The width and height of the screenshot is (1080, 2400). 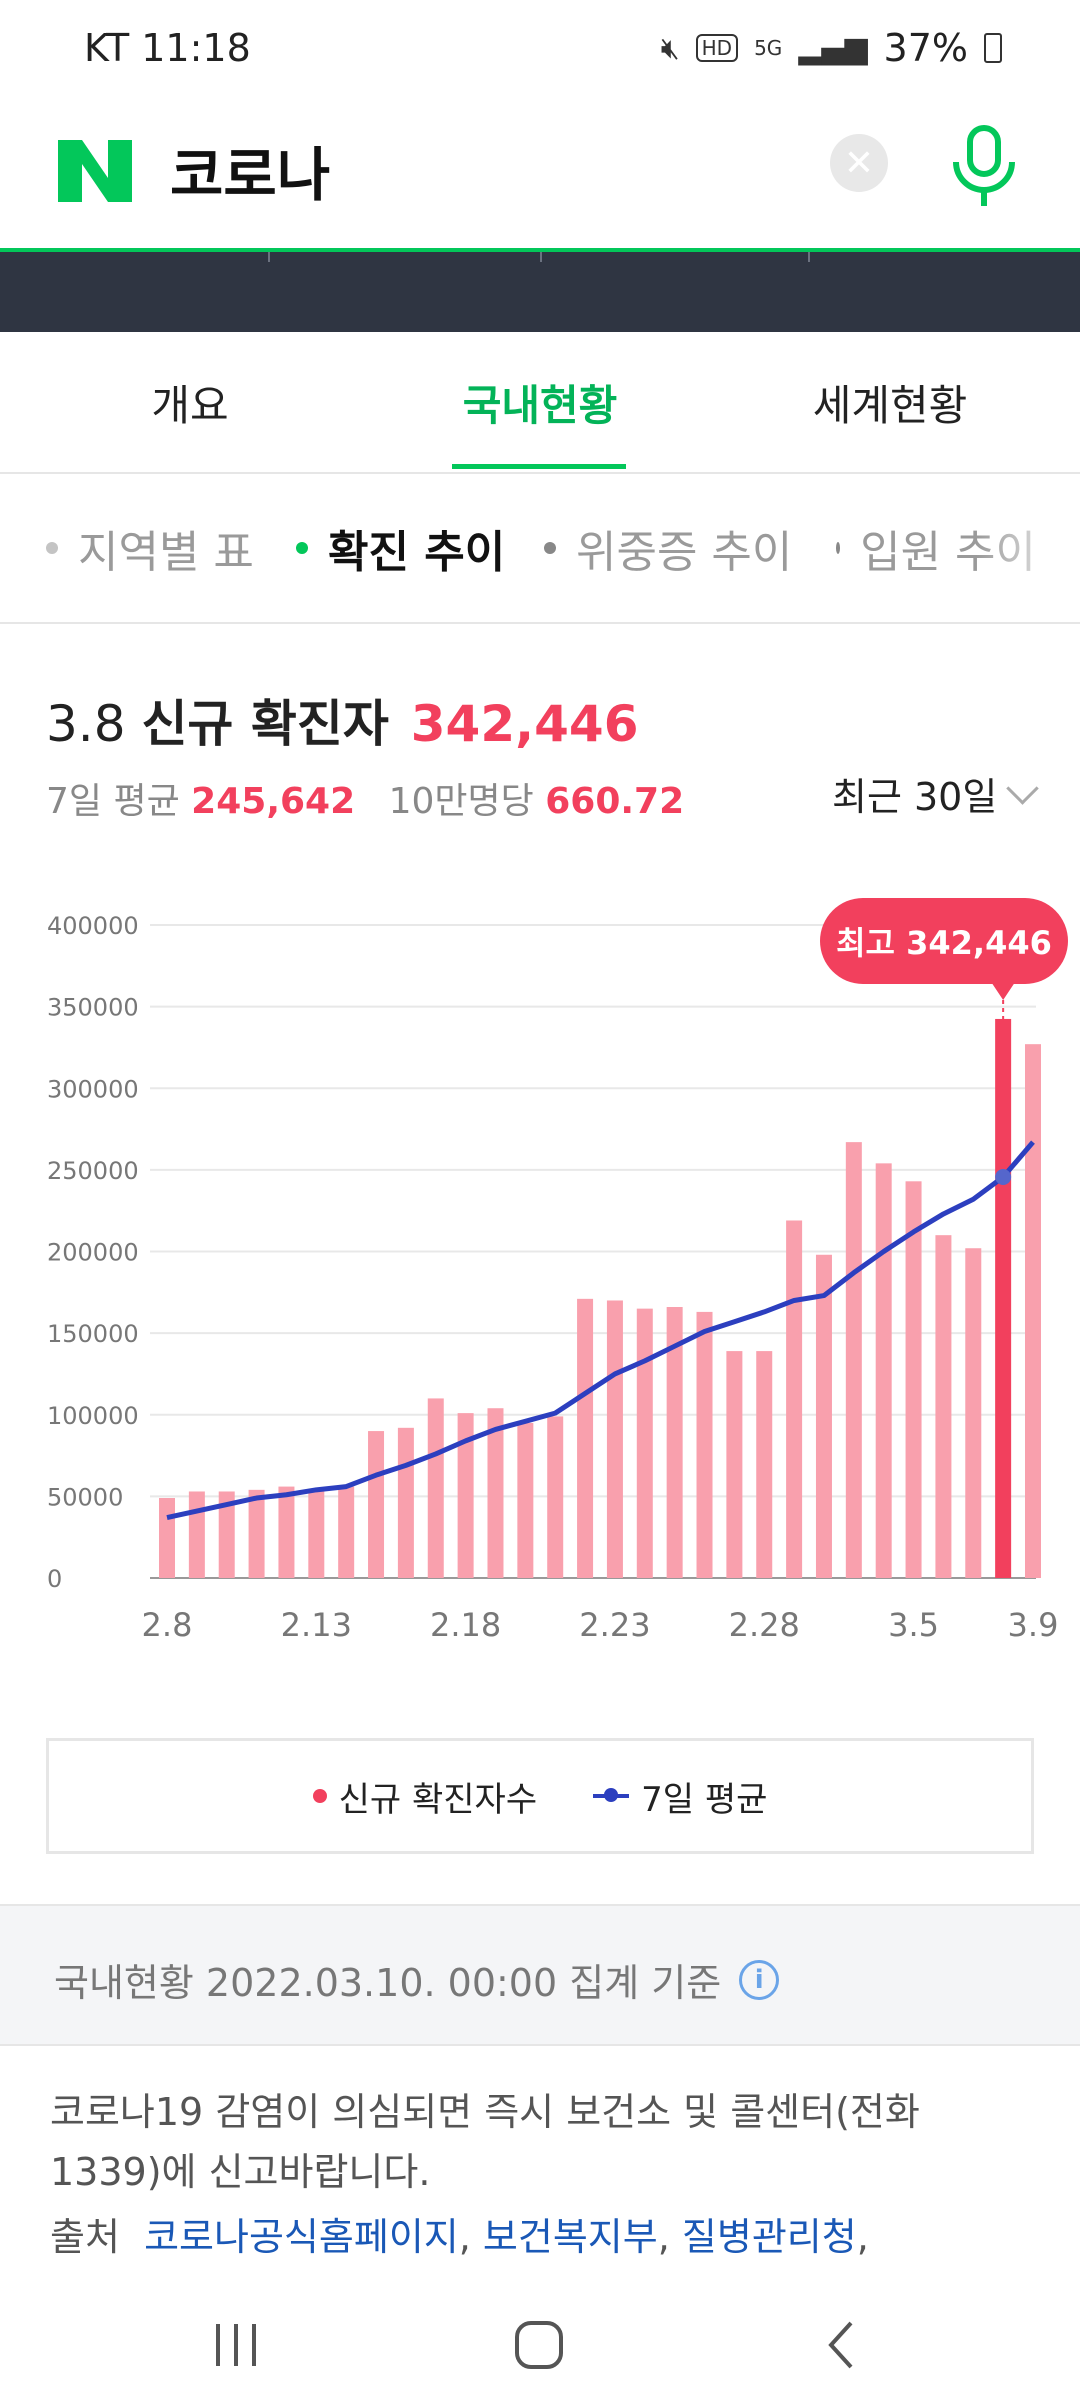 What do you see at coordinates (93, 1334) in the screenshot?
I see `y-tick-label: 150000` at bounding box center [93, 1334].